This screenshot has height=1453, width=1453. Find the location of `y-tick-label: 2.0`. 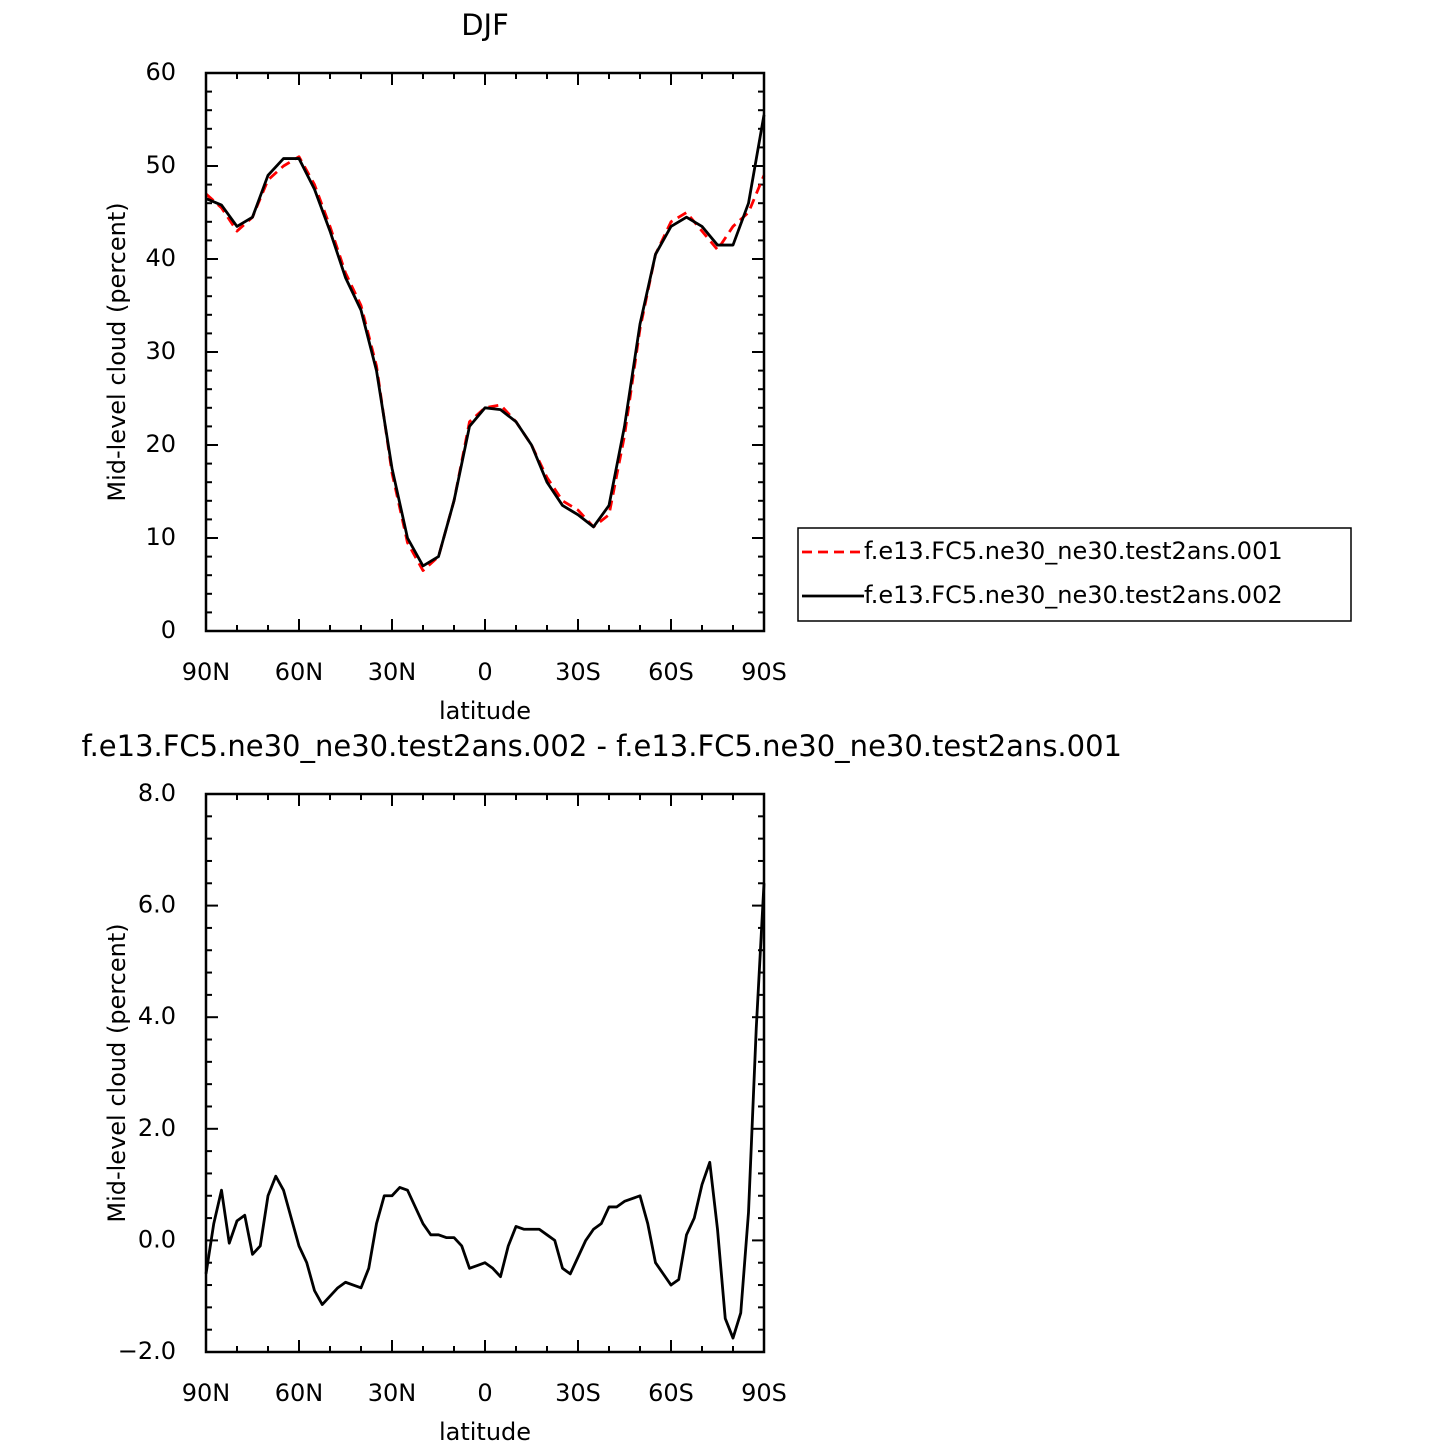

y-tick-label: 2.0 is located at coordinates (157, 1128).